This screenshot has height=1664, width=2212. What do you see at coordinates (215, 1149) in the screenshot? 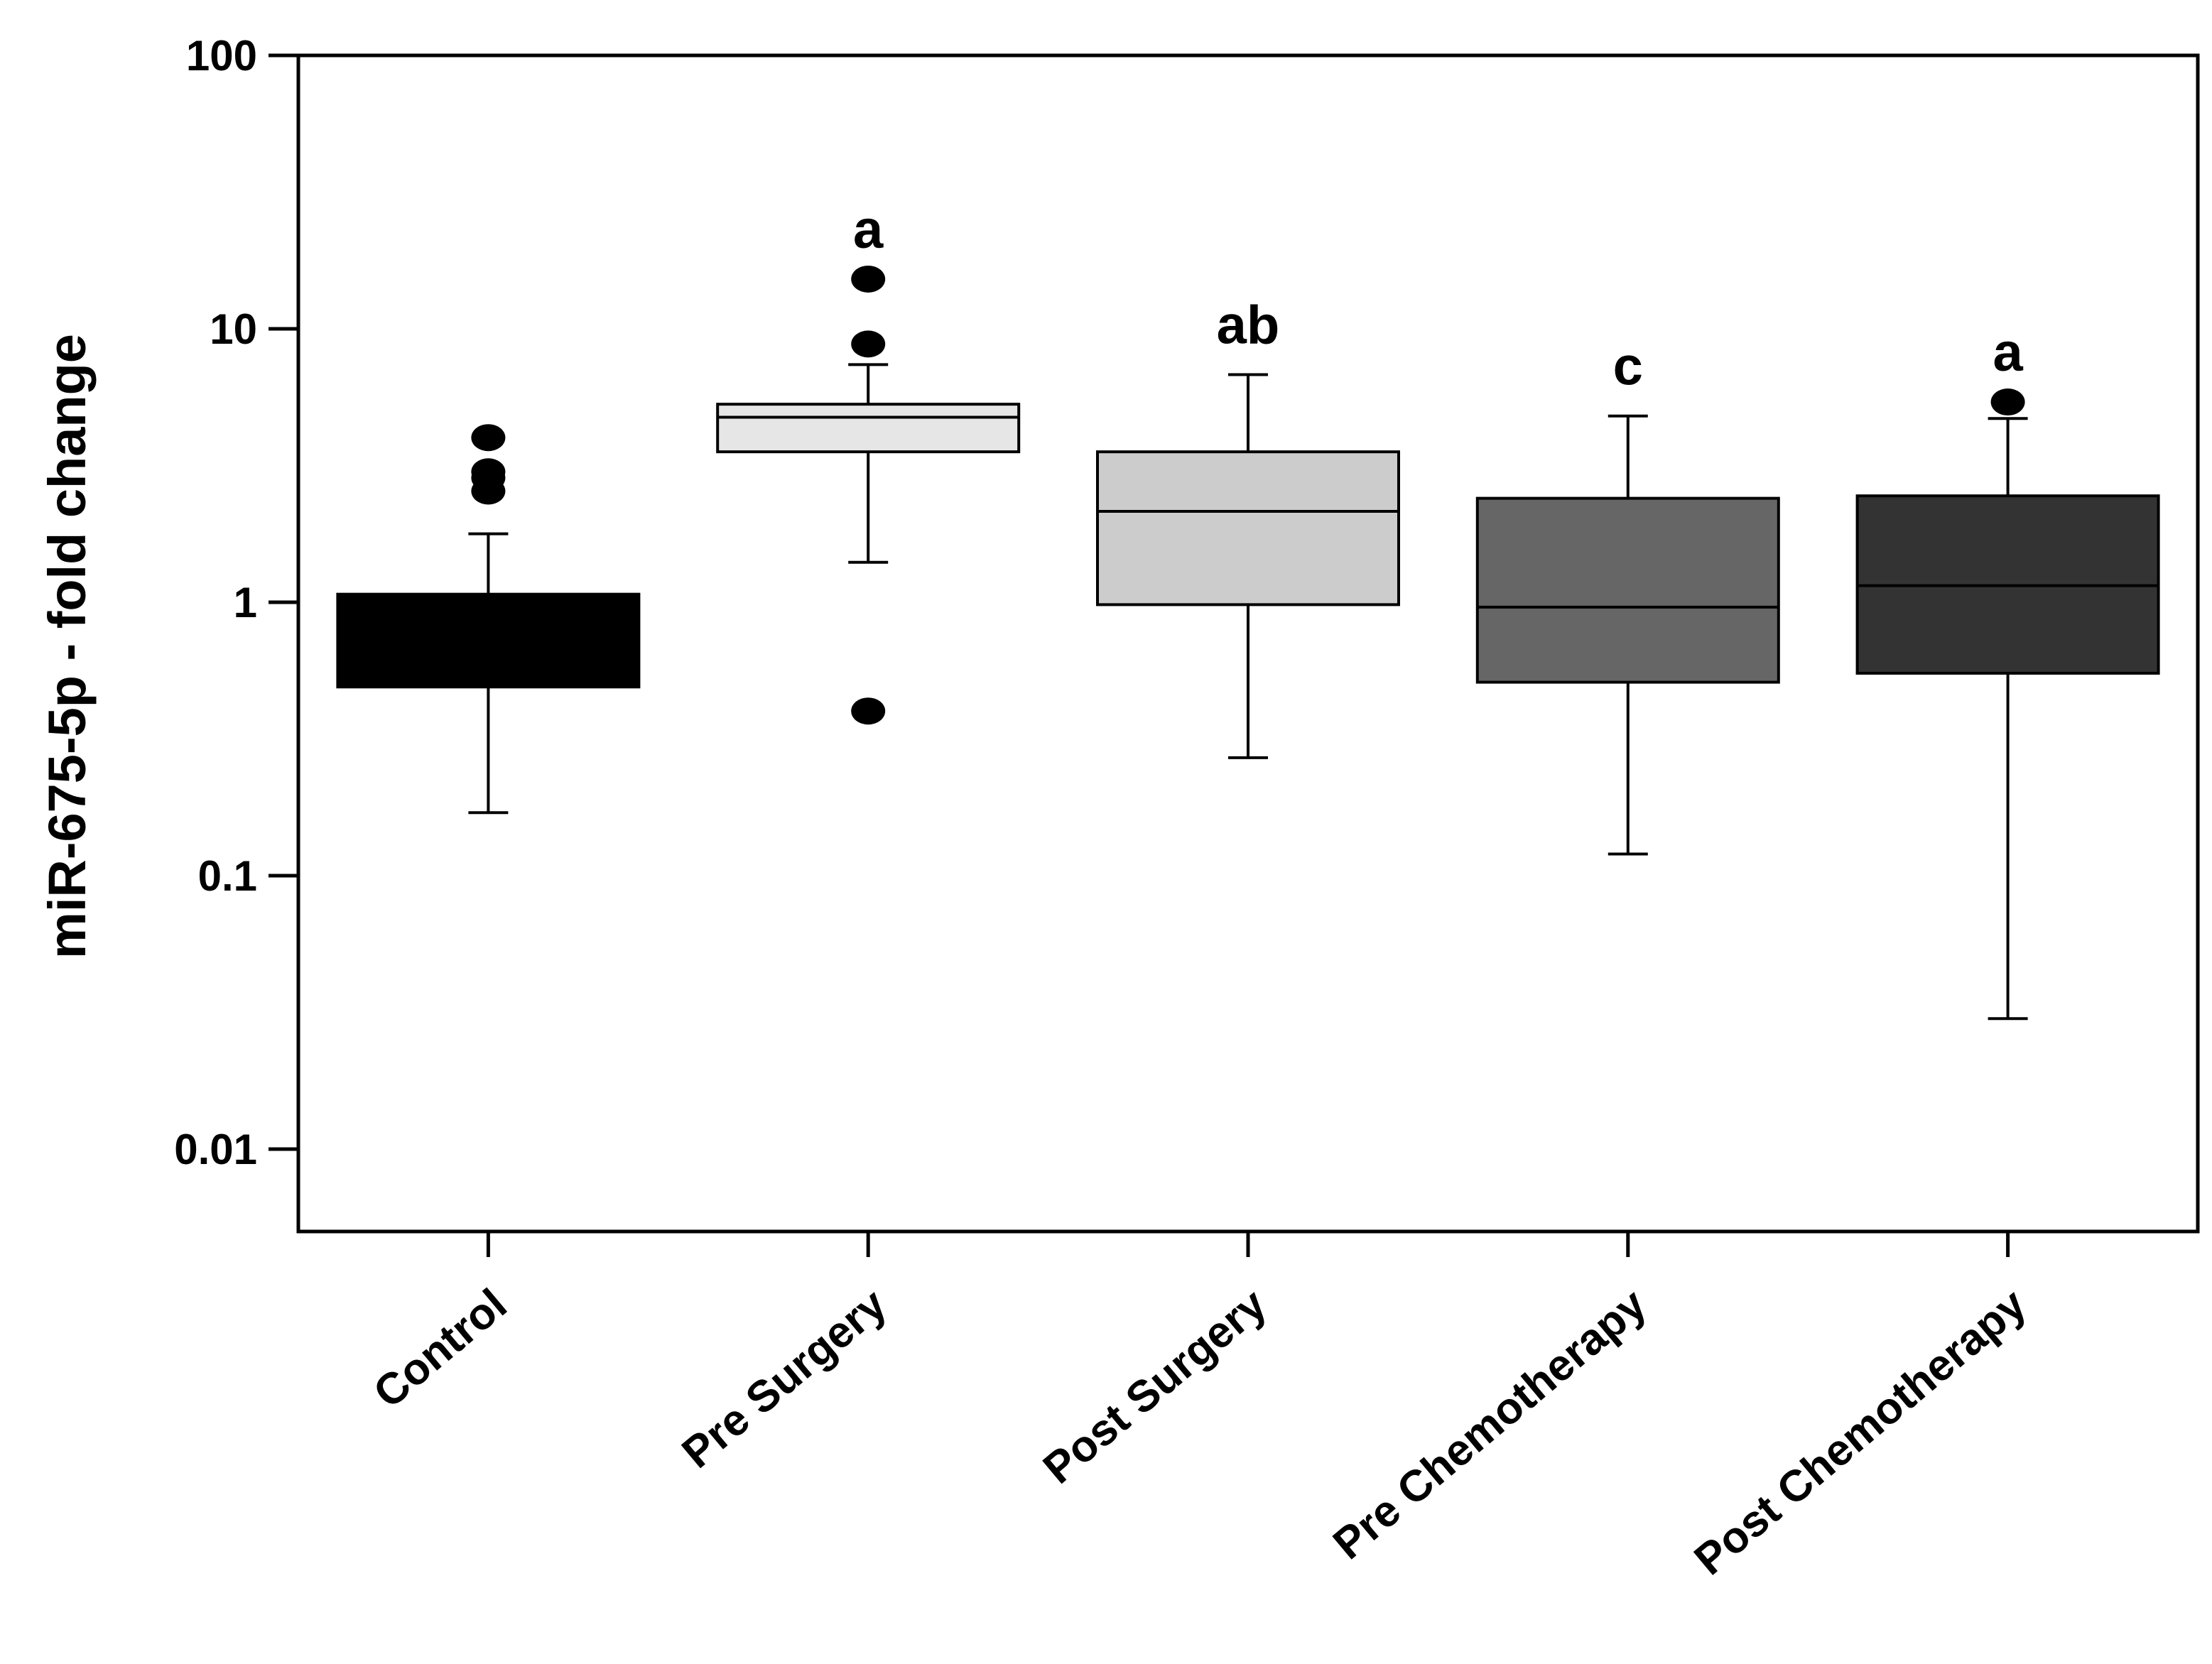
I see `y-tick-label: 0.01` at bounding box center [215, 1149].